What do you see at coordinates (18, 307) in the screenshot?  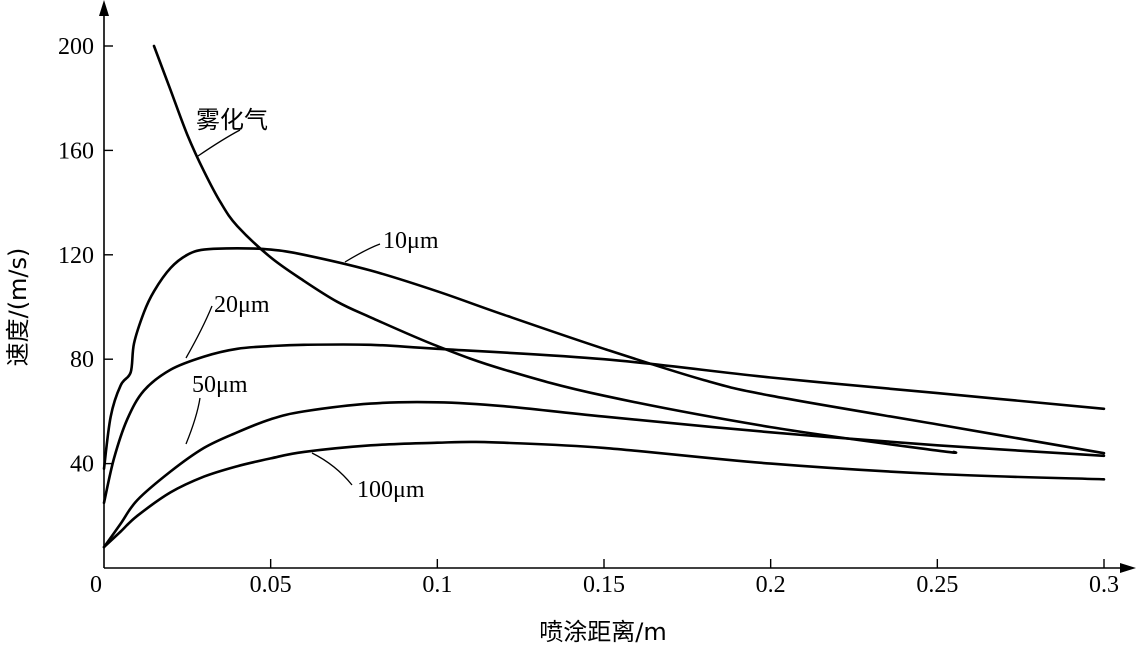 I see `y-axis-title: 速度/(m/s)` at bounding box center [18, 307].